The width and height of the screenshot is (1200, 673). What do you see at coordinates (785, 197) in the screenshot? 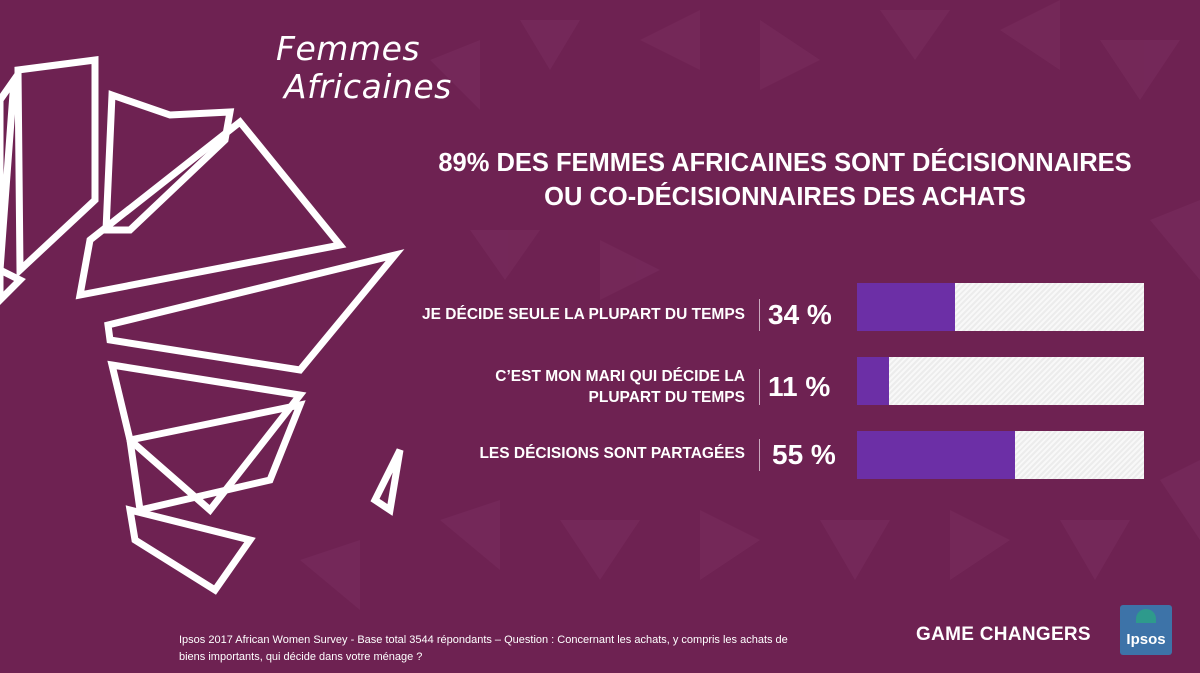
I see `chart-title-line-2: OU CO-DÉCISIONNAIRES DES ACHATS` at bounding box center [785, 197].